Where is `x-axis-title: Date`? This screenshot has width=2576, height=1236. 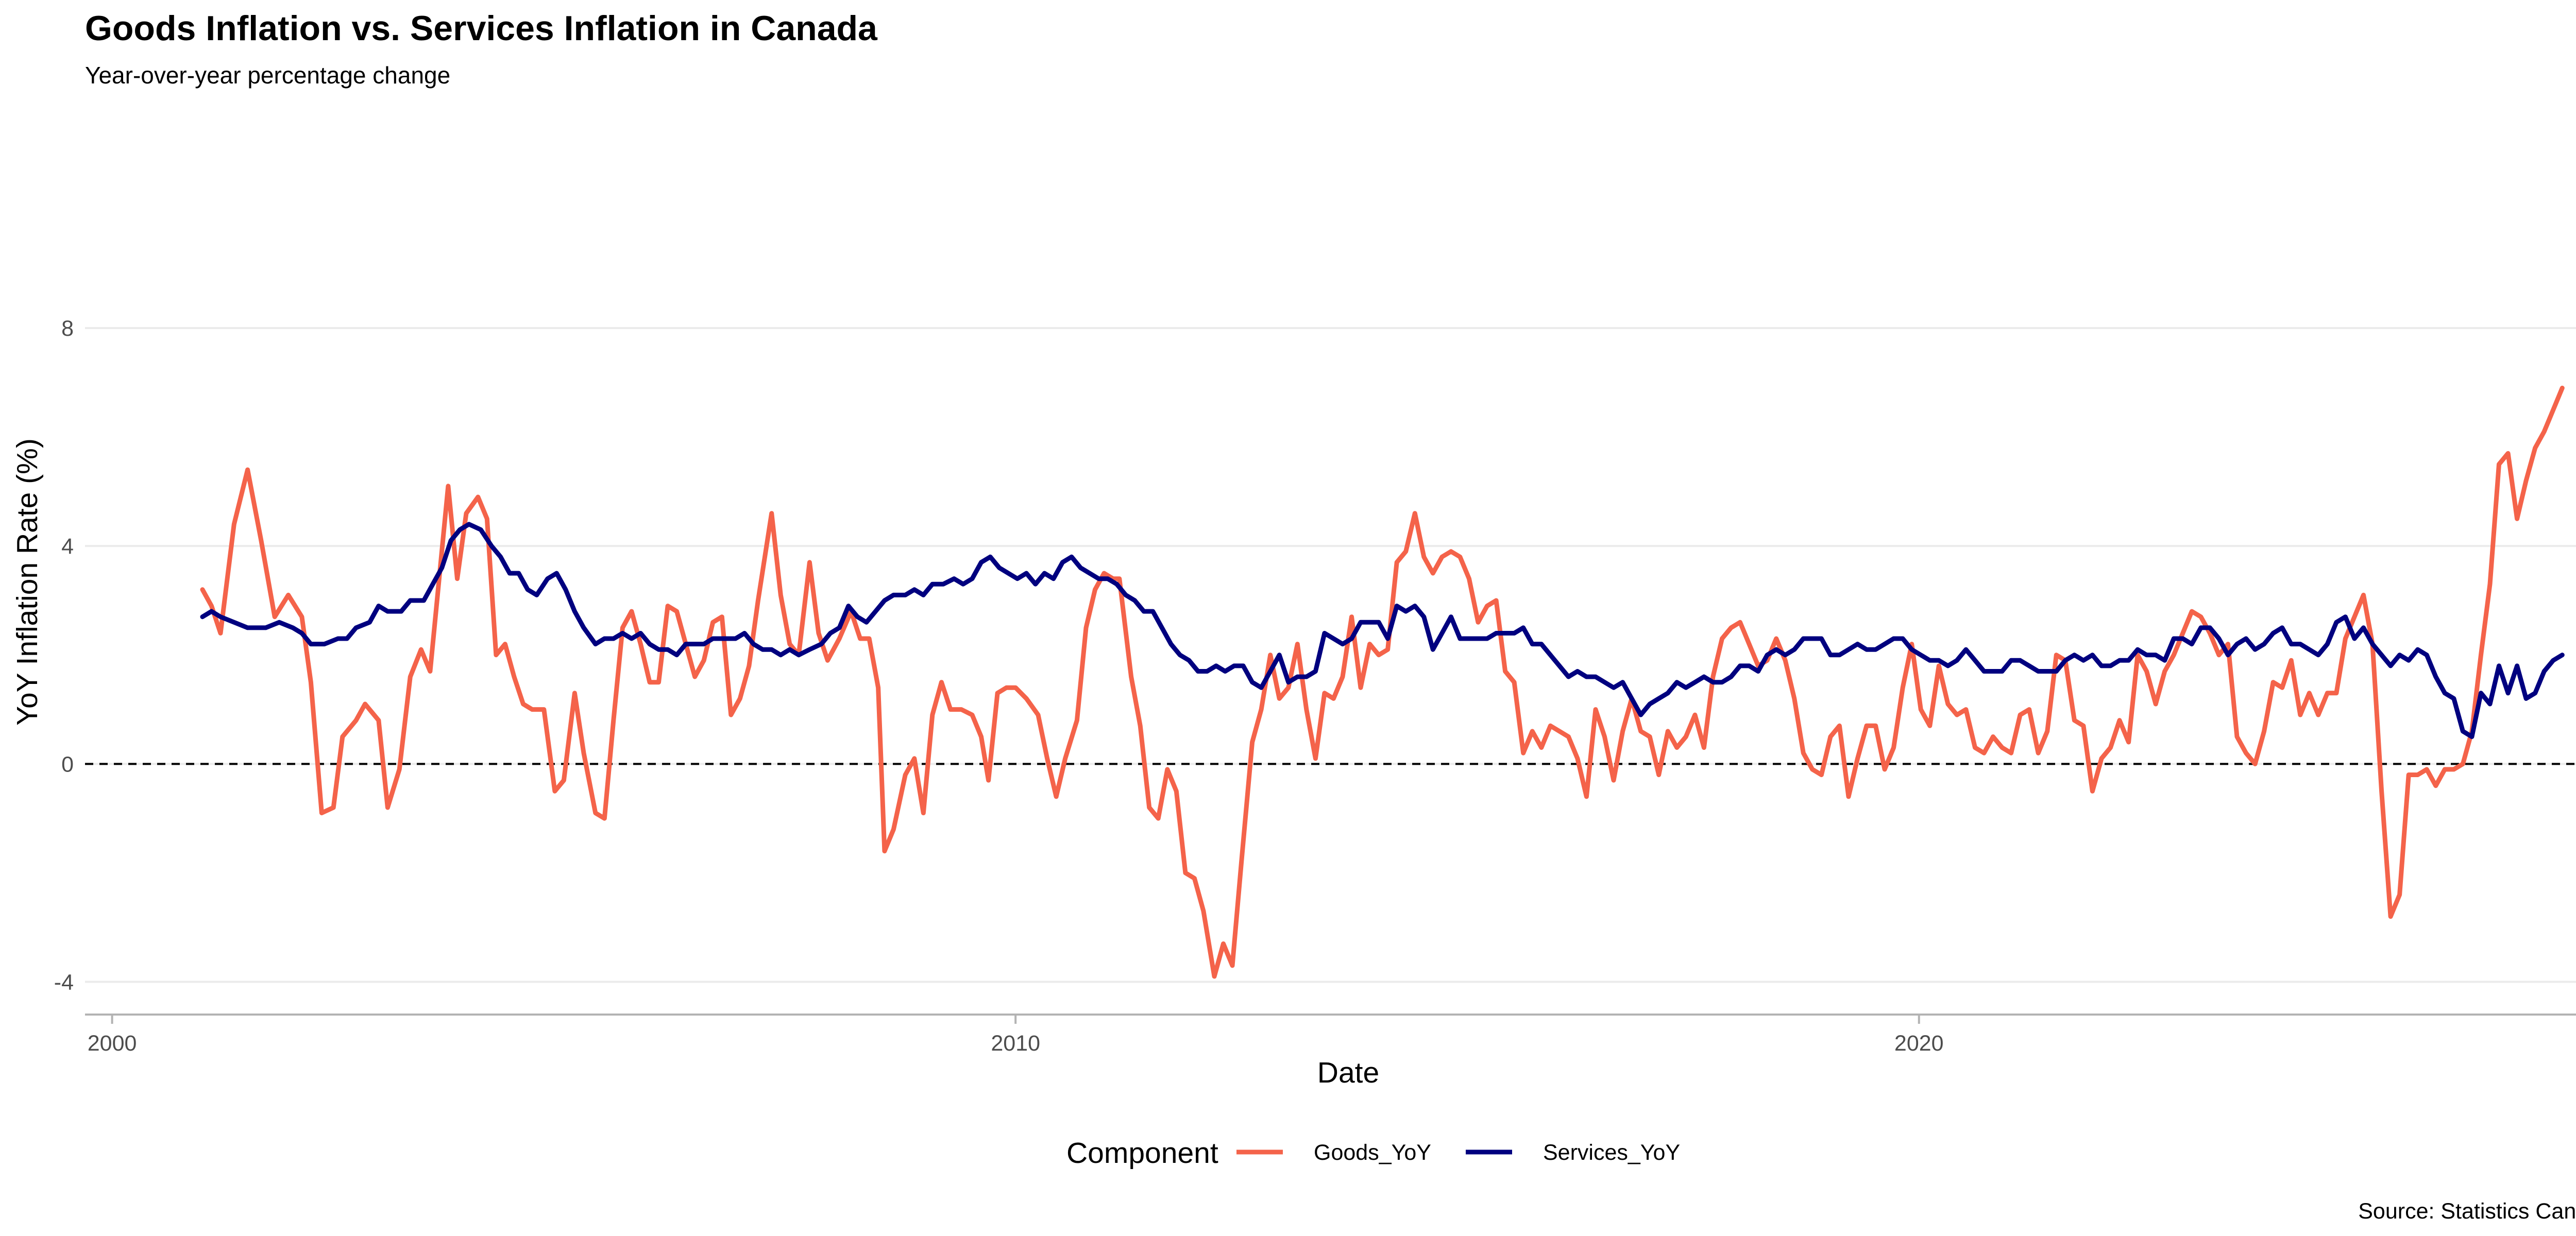
x-axis-title: Date is located at coordinates (1348, 1072).